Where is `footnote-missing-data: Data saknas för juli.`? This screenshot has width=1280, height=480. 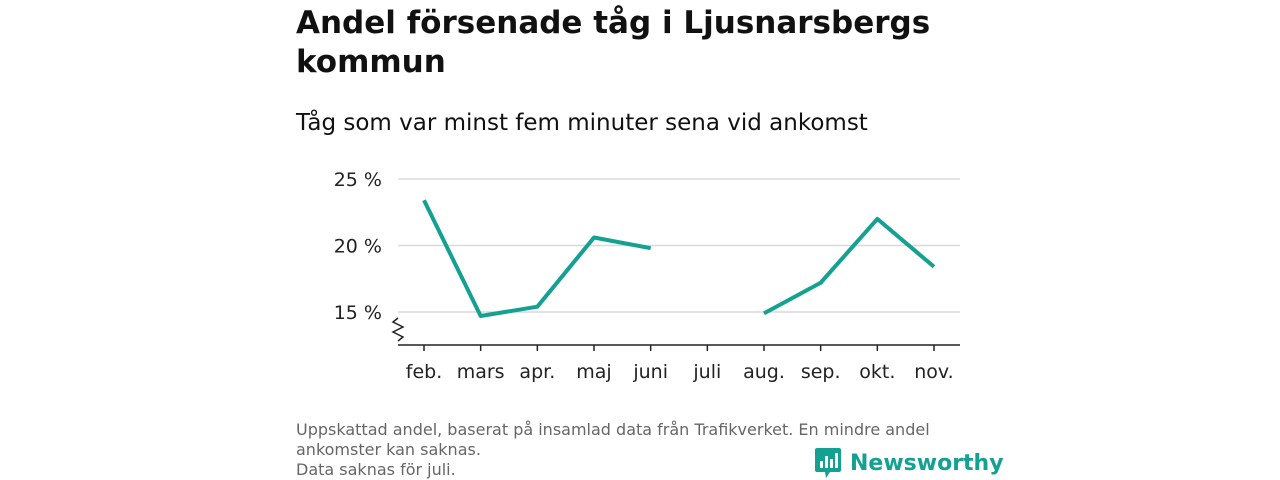
footnote-missing-data: Data saknas för juli. is located at coordinates (376, 469).